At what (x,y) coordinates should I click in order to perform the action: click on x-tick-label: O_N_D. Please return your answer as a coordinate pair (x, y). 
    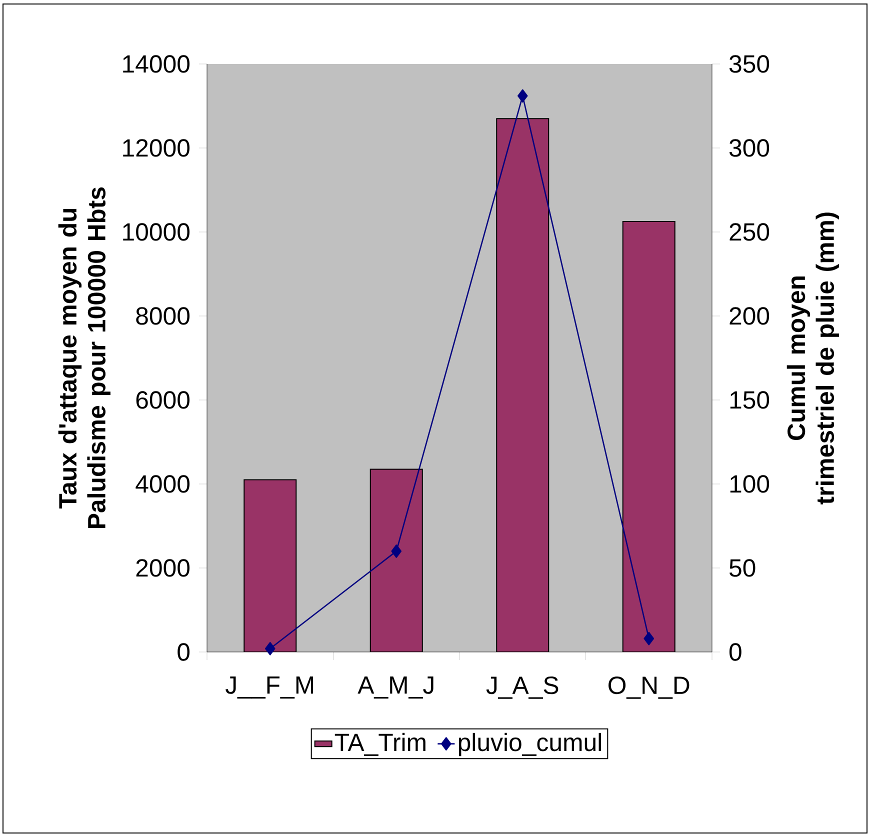
    Looking at the image, I should click on (649, 687).